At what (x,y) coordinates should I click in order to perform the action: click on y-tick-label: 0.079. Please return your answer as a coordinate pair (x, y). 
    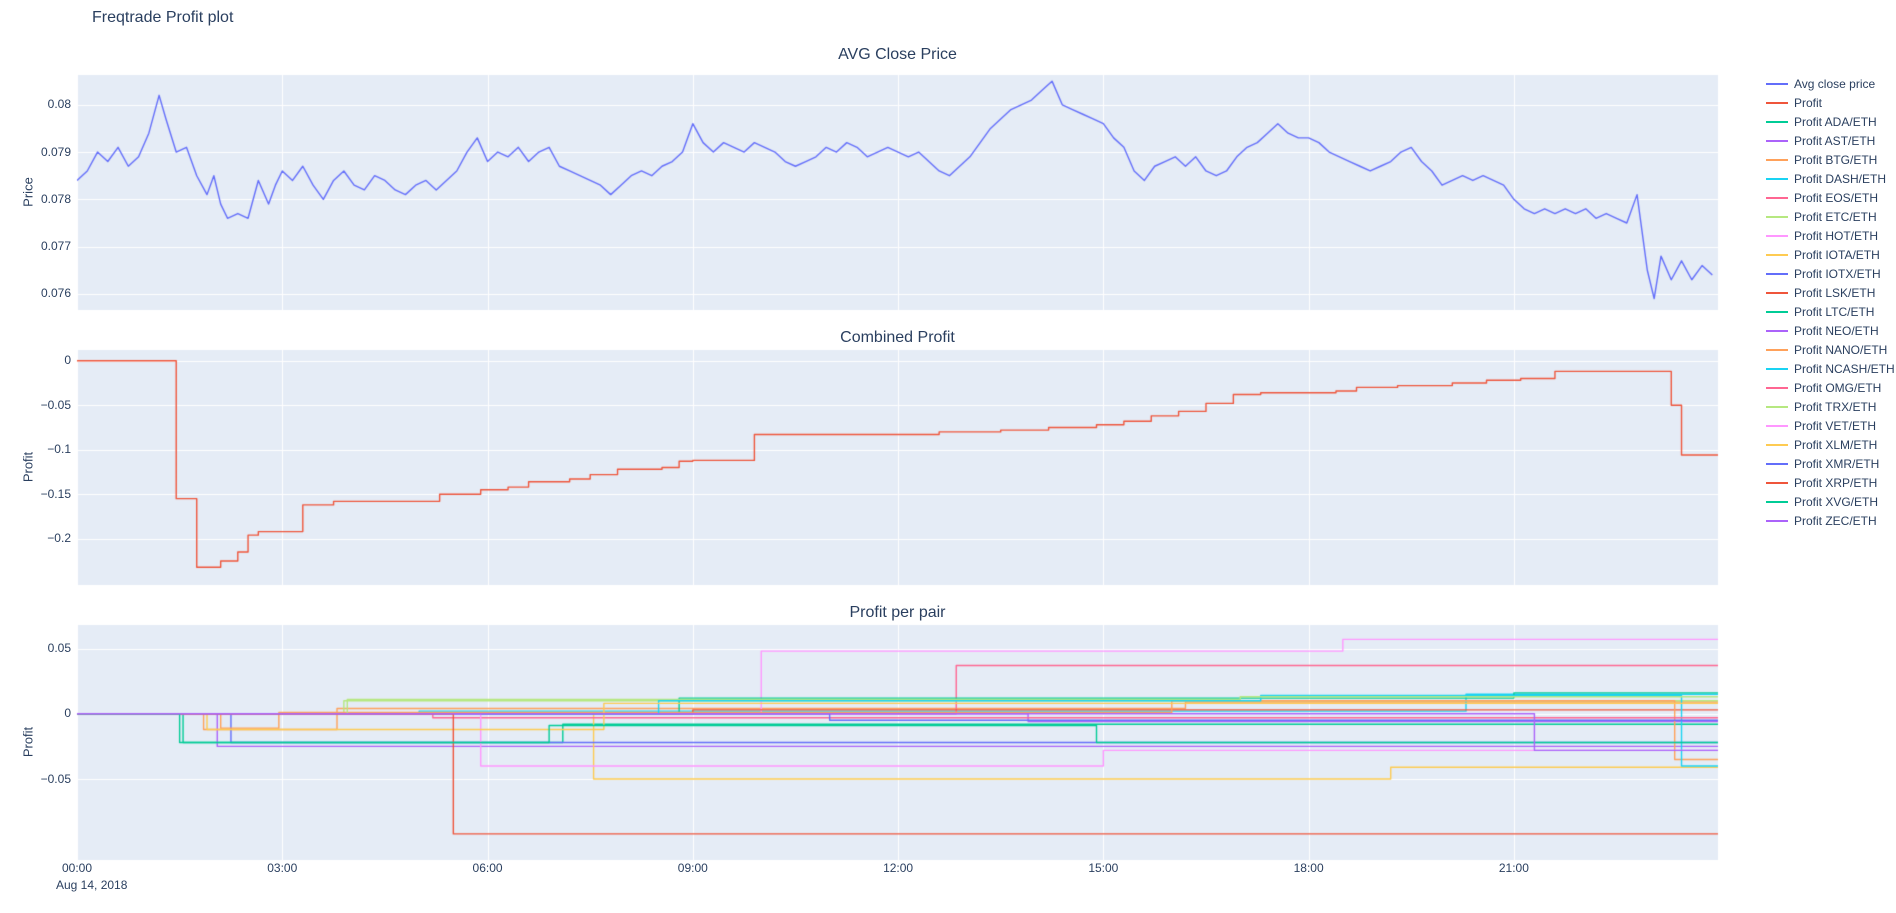
    Looking at the image, I should click on (55, 151).